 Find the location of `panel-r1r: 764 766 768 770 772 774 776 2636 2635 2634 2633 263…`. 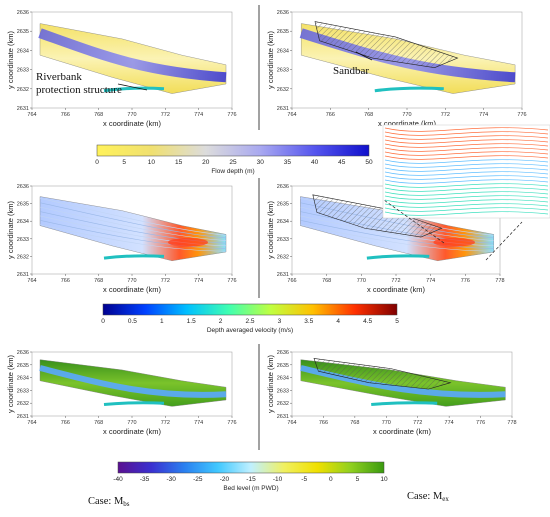

panel-r1r: 764 766 768 770 772 774 776 2636 2635 2634 2633 263… is located at coordinates (396, 69).